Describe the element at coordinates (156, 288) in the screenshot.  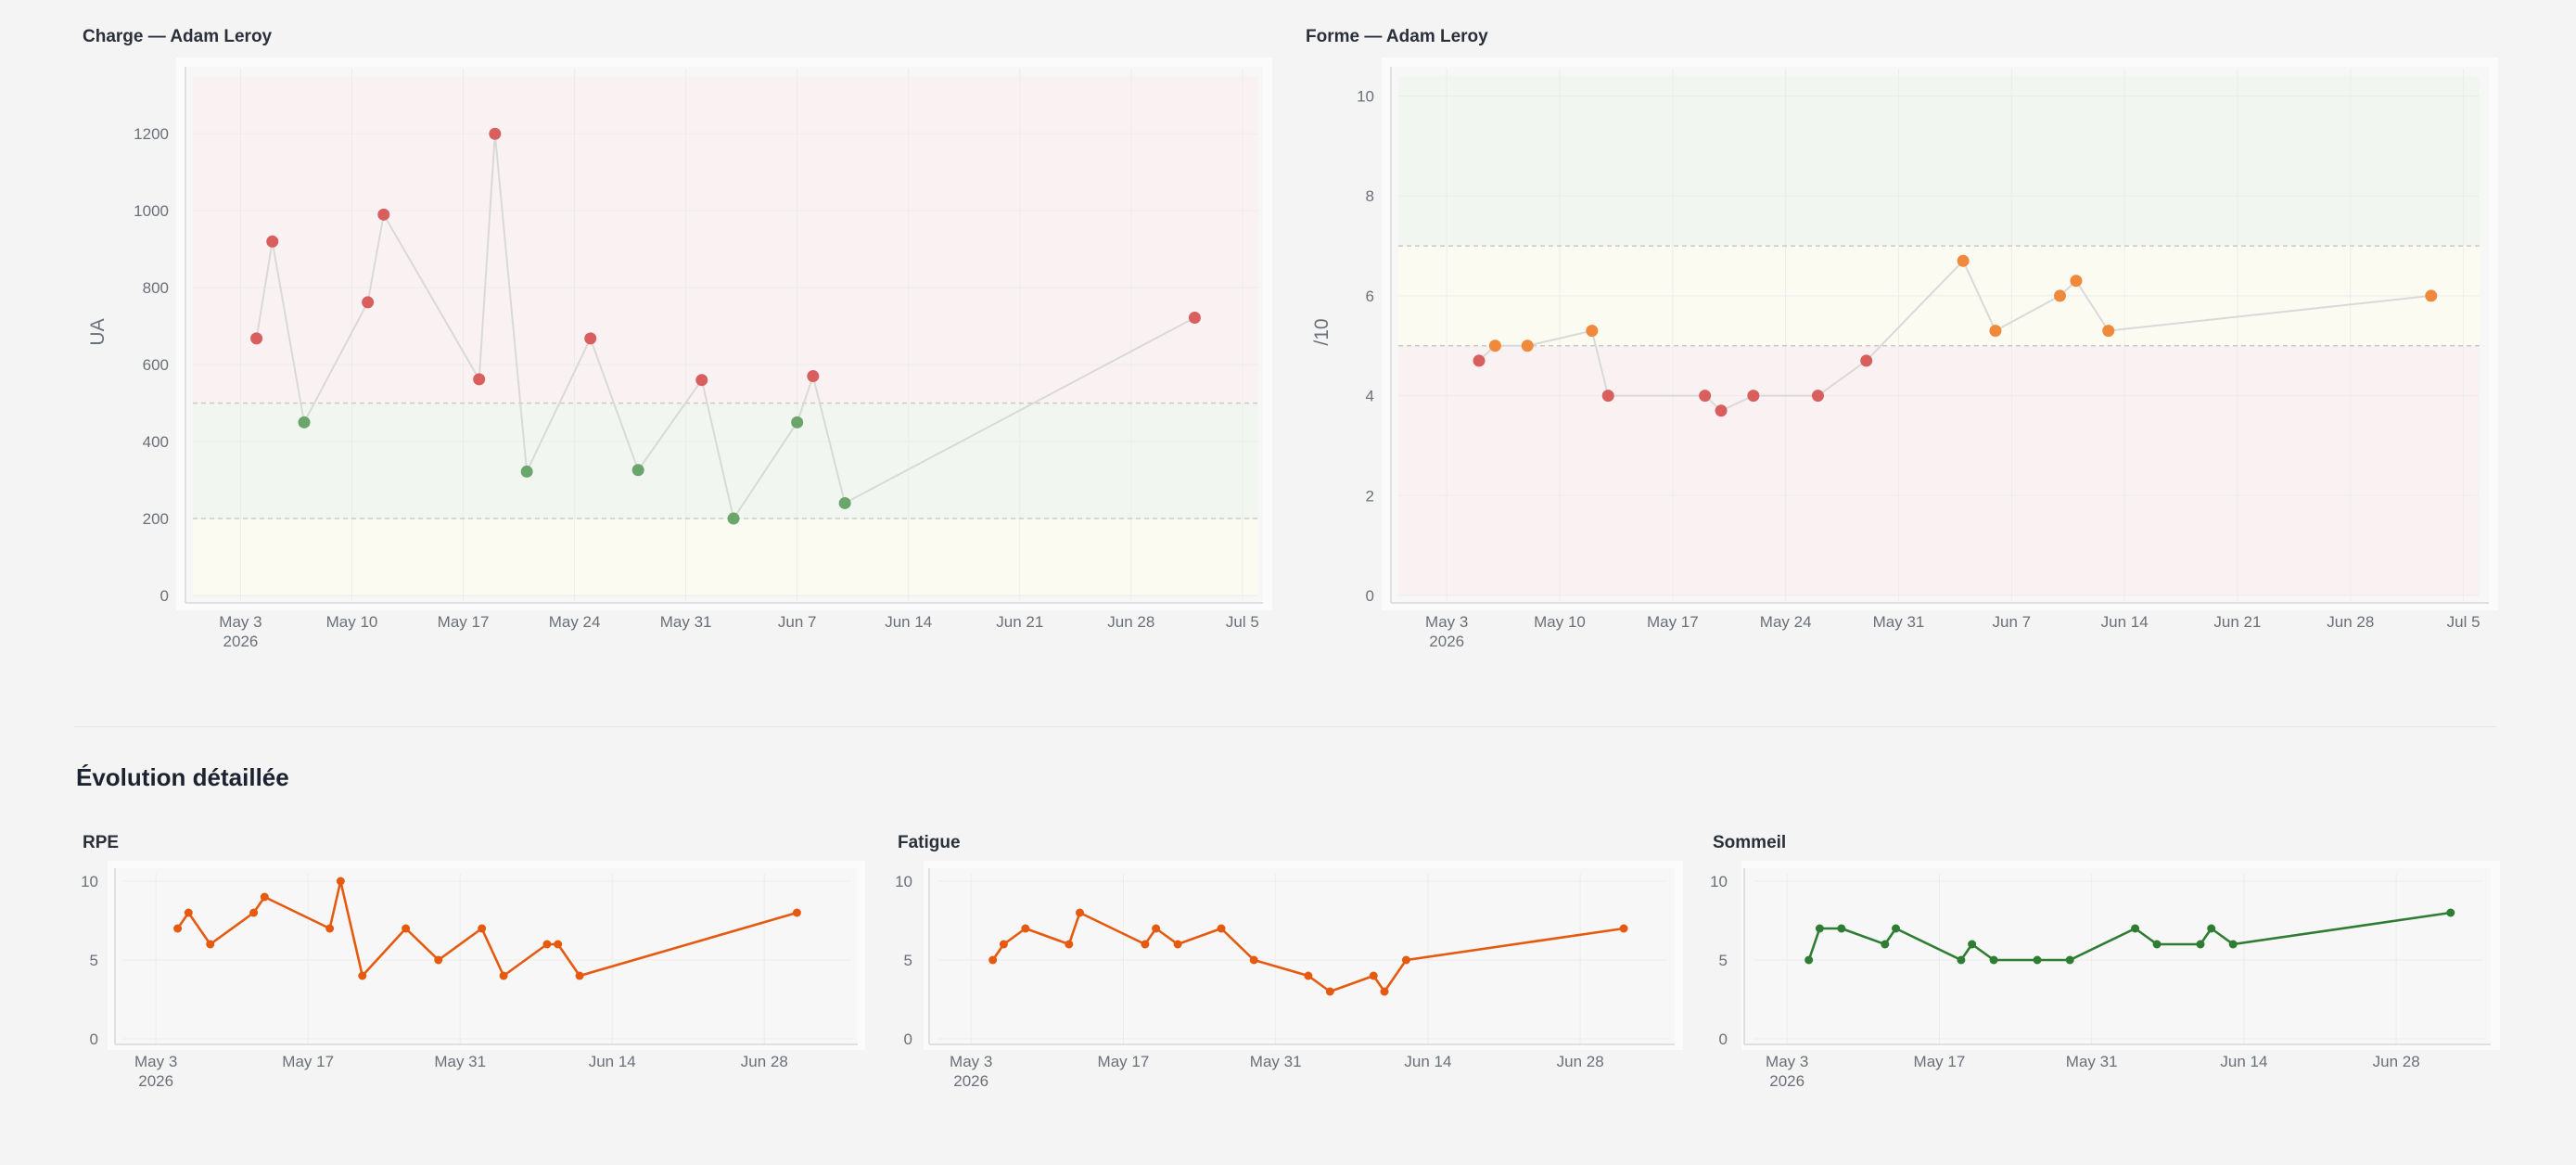
I see `y-tick-label: 800` at that location.